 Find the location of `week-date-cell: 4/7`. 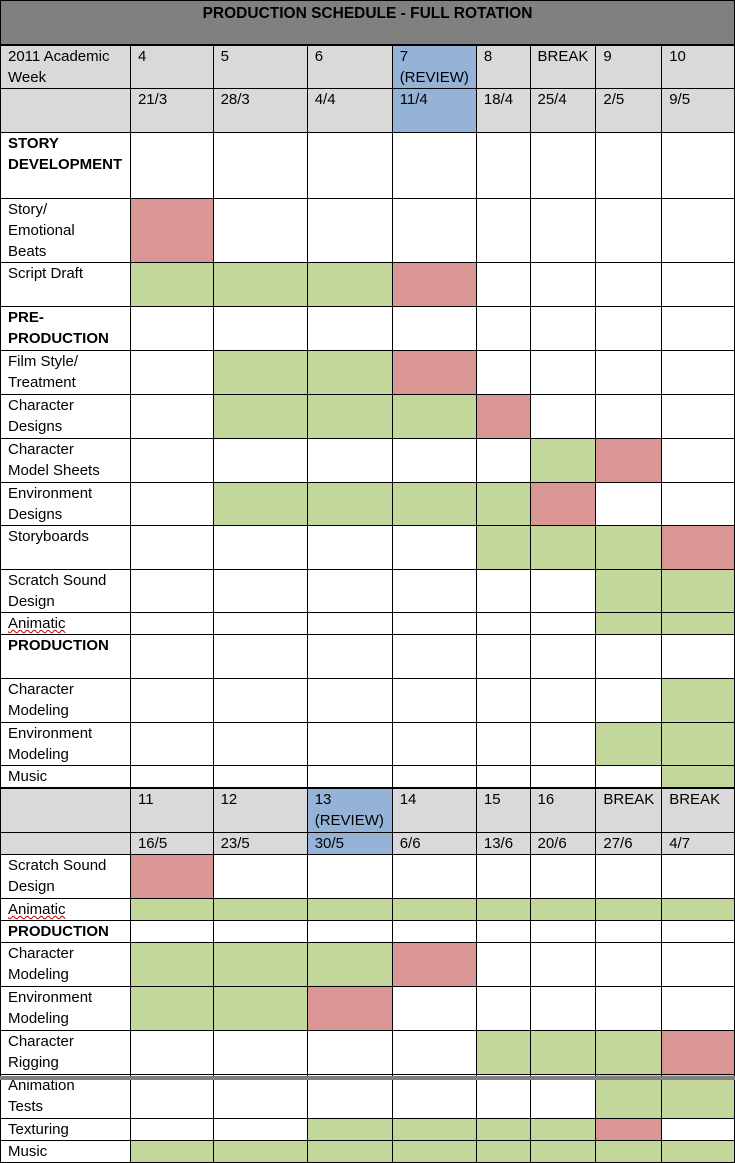

week-date-cell: 4/7 is located at coordinates (698, 843).